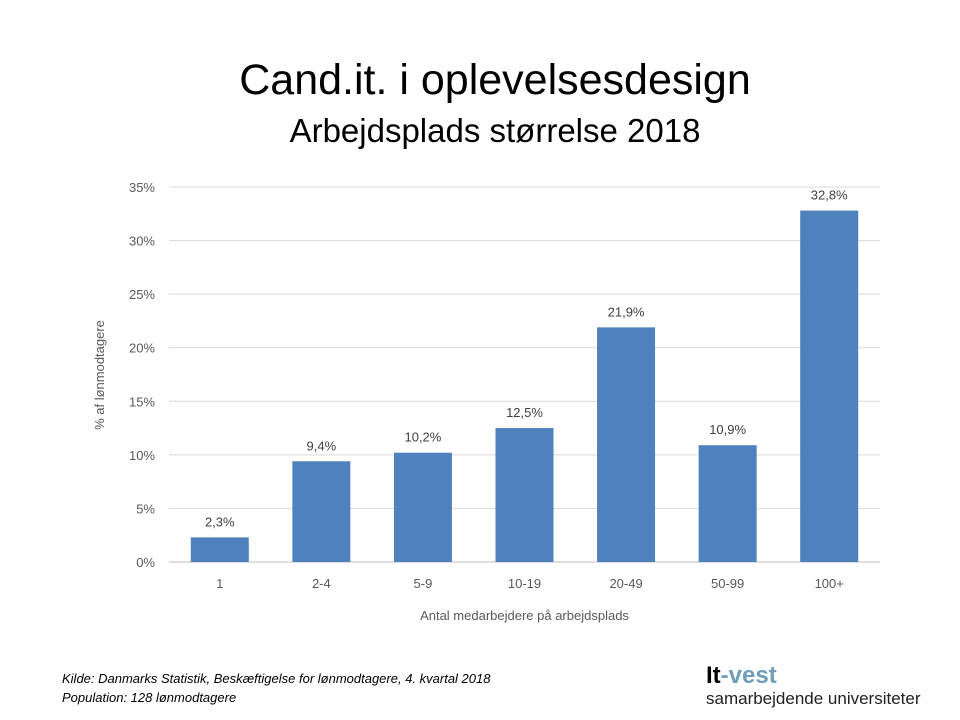 This screenshot has width=960, height=720. Describe the element at coordinates (142, 455) in the screenshot. I see `y-tick-label: 10%` at that location.